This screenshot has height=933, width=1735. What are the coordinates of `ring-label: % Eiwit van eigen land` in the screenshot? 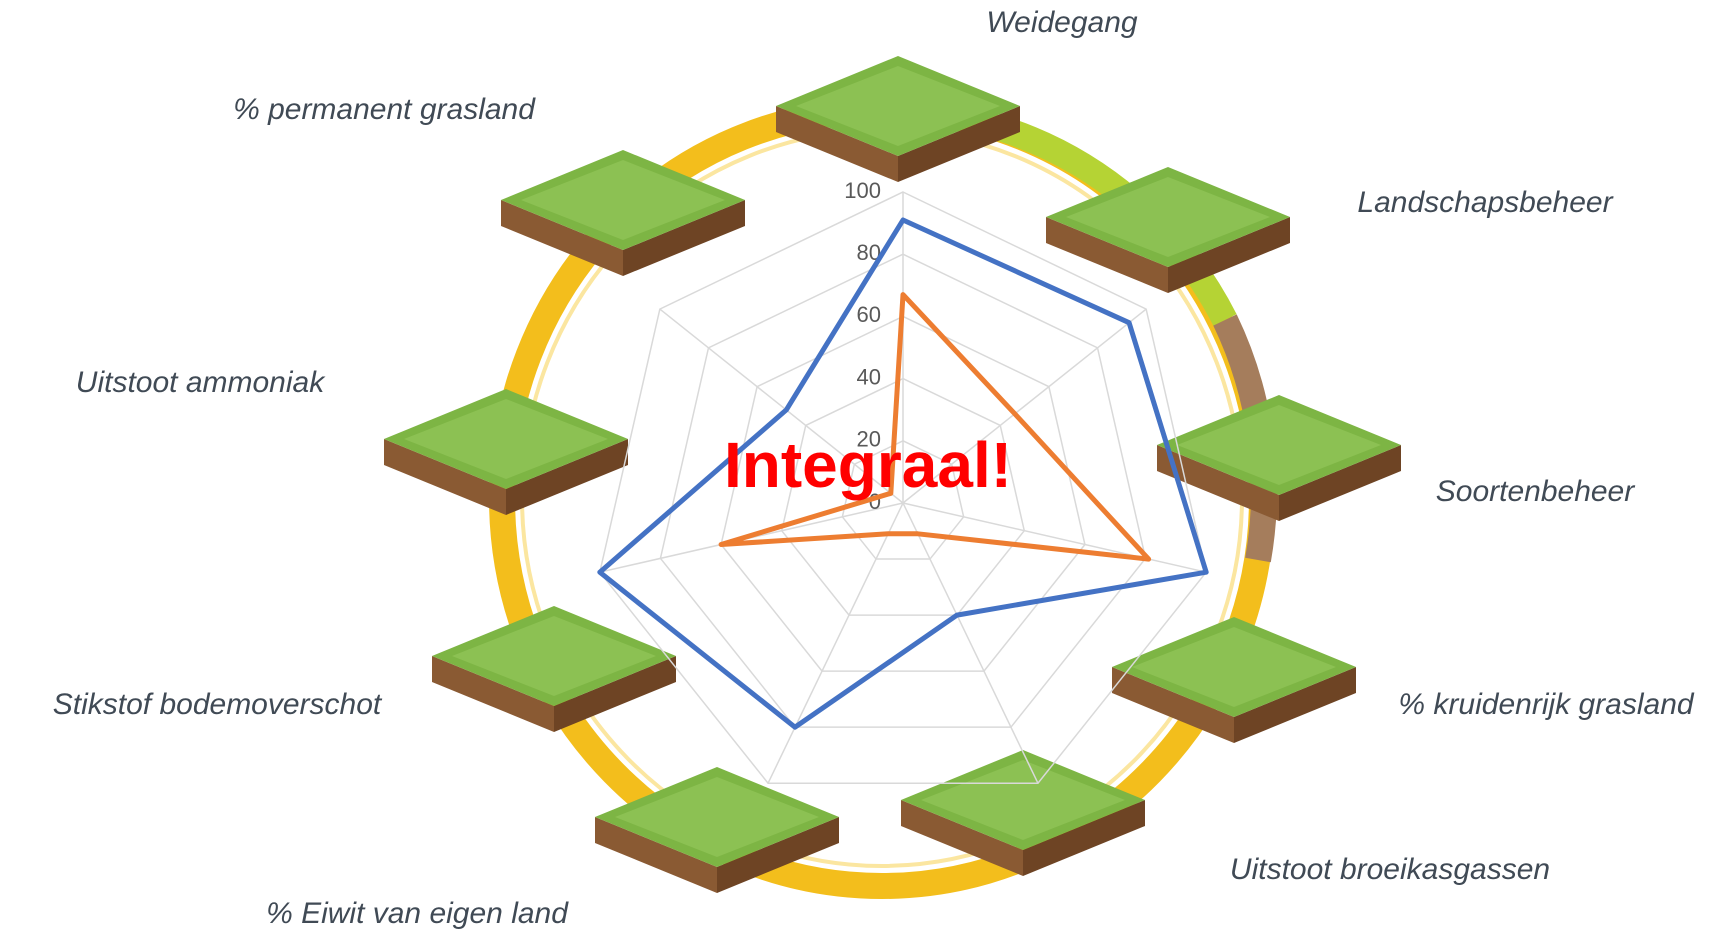 It's located at (417, 913).